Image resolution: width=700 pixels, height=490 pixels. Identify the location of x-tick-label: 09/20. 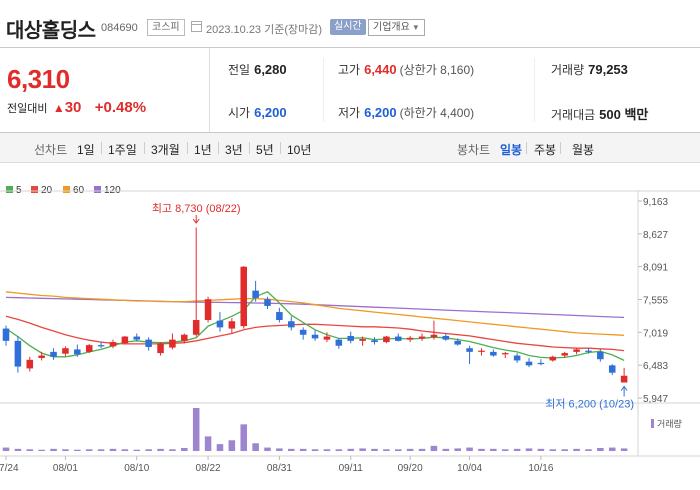
(410, 468).